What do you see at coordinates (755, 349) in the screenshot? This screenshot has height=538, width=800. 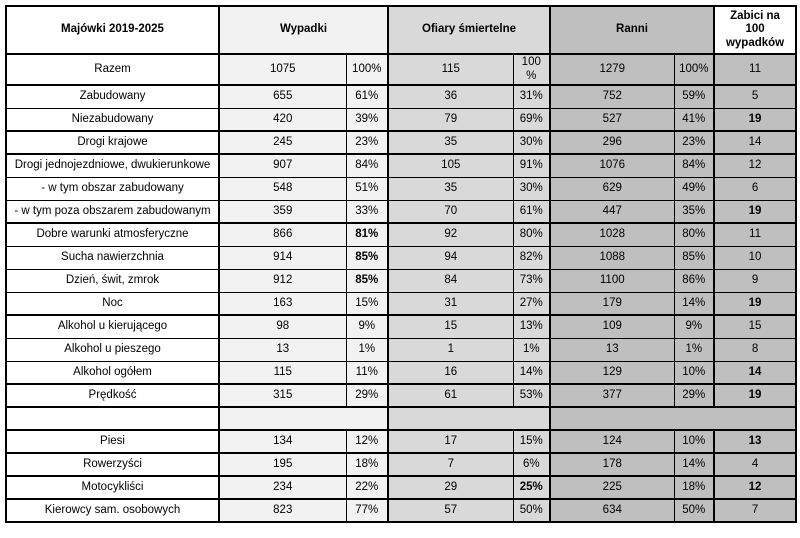 I see `zabici-na-100: 8` at bounding box center [755, 349].